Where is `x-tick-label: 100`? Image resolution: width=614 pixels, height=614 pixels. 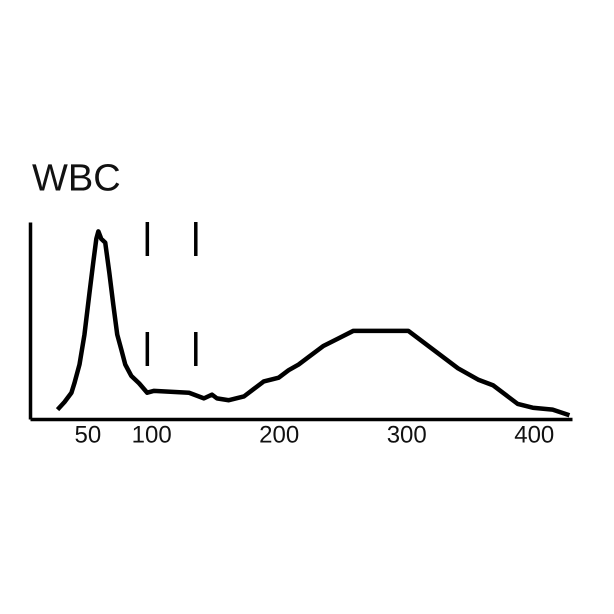
x-tick-label: 100 is located at coordinates (152, 435).